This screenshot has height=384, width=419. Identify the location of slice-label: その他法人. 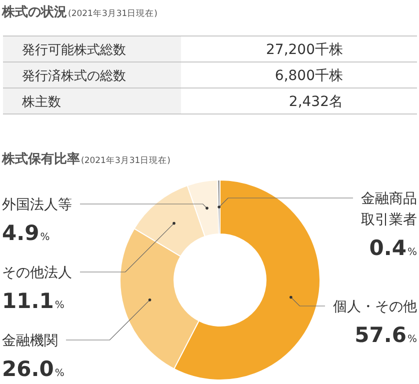
(37, 273).